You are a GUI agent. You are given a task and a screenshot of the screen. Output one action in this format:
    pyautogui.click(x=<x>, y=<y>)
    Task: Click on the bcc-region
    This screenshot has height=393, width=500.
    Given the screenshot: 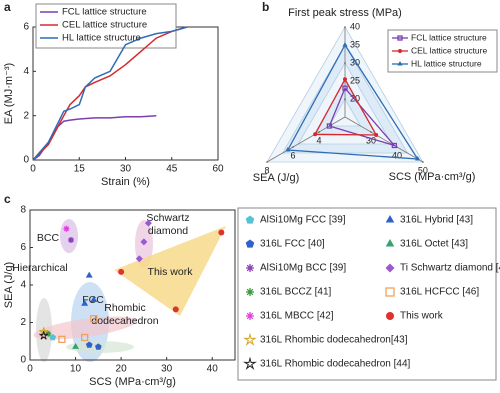 What is the action you would take?
    pyautogui.click(x=69, y=236)
    